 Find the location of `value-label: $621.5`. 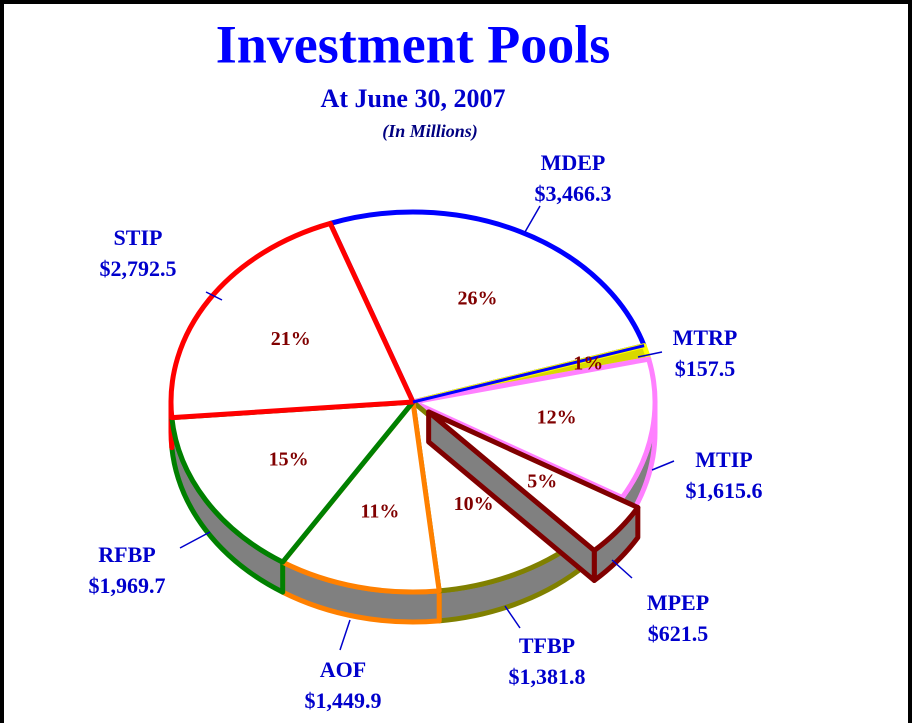

value-label: $621.5 is located at coordinates (678, 633).